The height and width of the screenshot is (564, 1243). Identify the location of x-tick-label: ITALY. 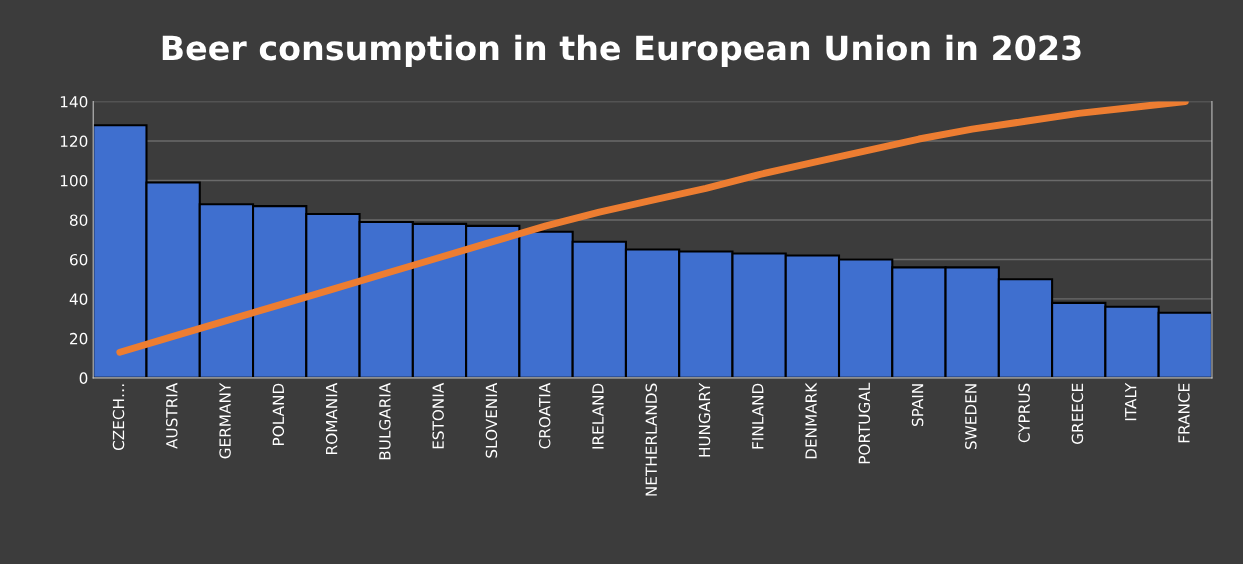
(1131, 401).